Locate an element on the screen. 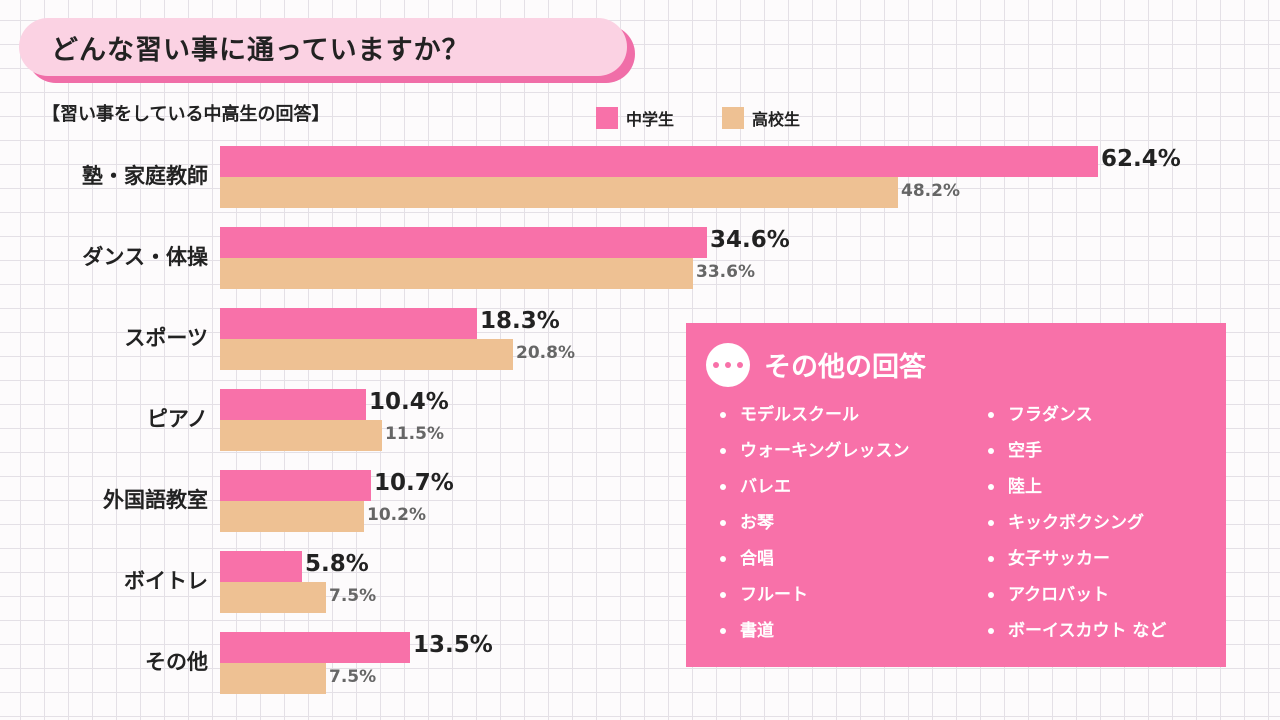 The width and height of the screenshot is (1280, 720). list-item: バレエ is located at coordinates (814, 493).